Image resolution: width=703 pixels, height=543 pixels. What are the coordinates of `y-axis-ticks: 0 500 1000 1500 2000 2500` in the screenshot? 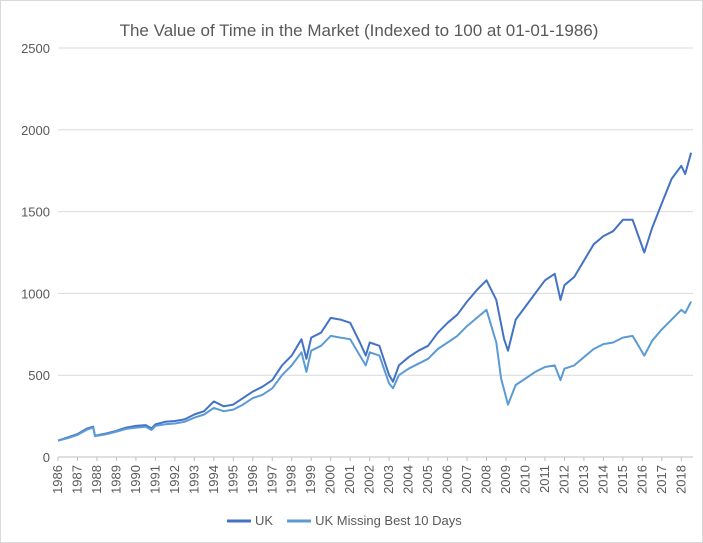 It's located at (35, 253).